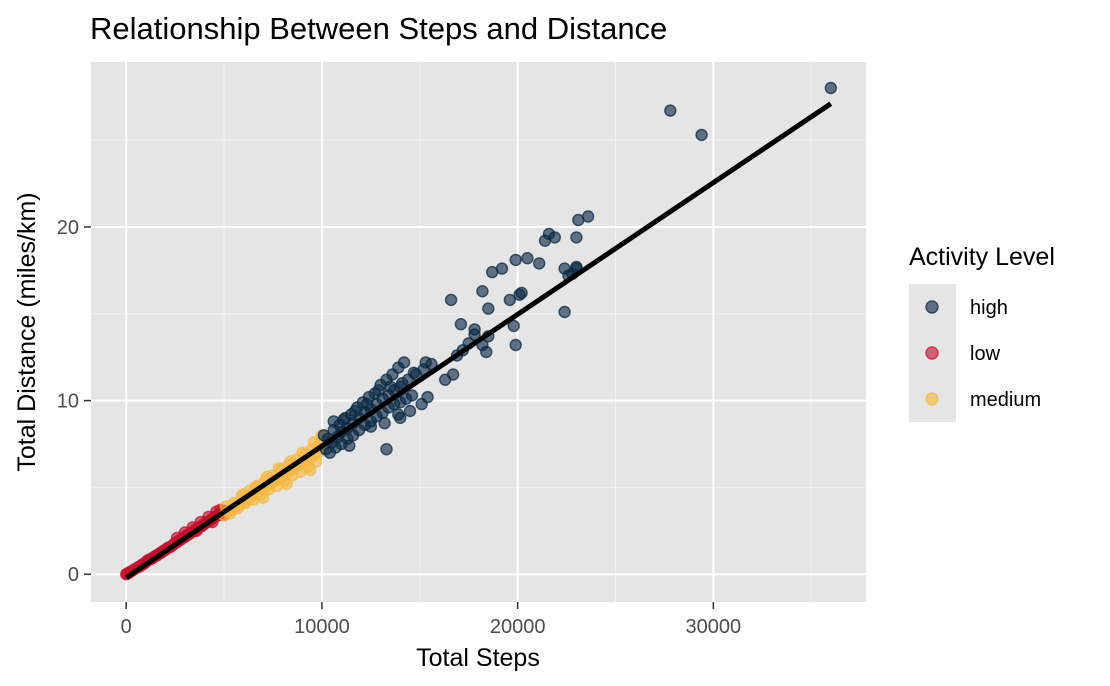 Image resolution: width=1110 pixels, height=686 pixels. I want to click on legend-key-medium, so click(932, 399).